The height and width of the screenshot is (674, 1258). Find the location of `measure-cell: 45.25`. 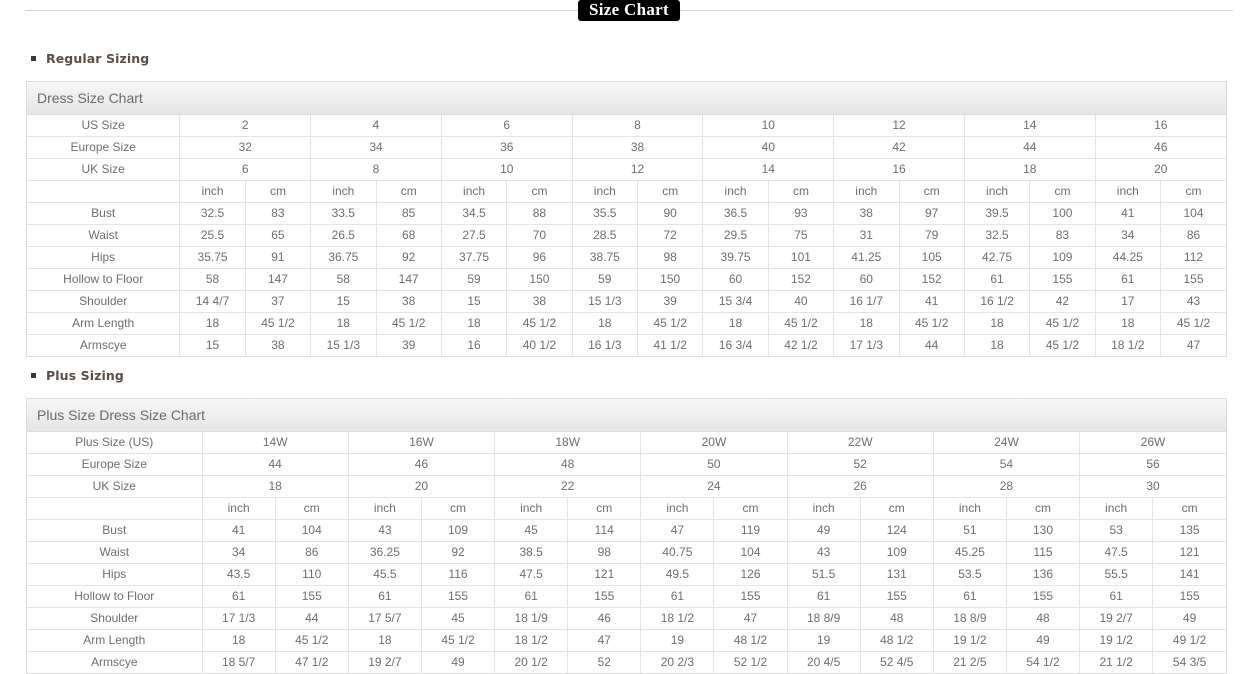

measure-cell: 45.25 is located at coordinates (969, 552).